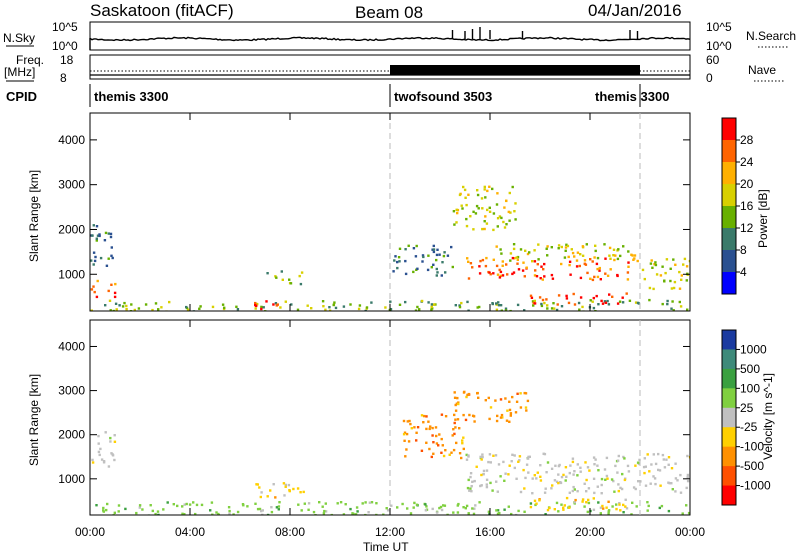 The image size is (800, 559). Describe the element at coordinates (364, 38) in the screenshot. I see `noise-spikes` at that location.